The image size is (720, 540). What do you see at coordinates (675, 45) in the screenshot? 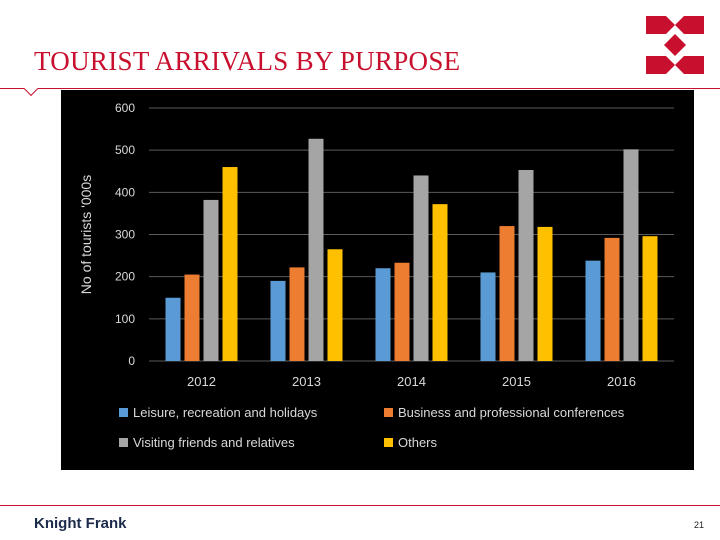
I see `red-diamond-cross-logo` at bounding box center [675, 45].